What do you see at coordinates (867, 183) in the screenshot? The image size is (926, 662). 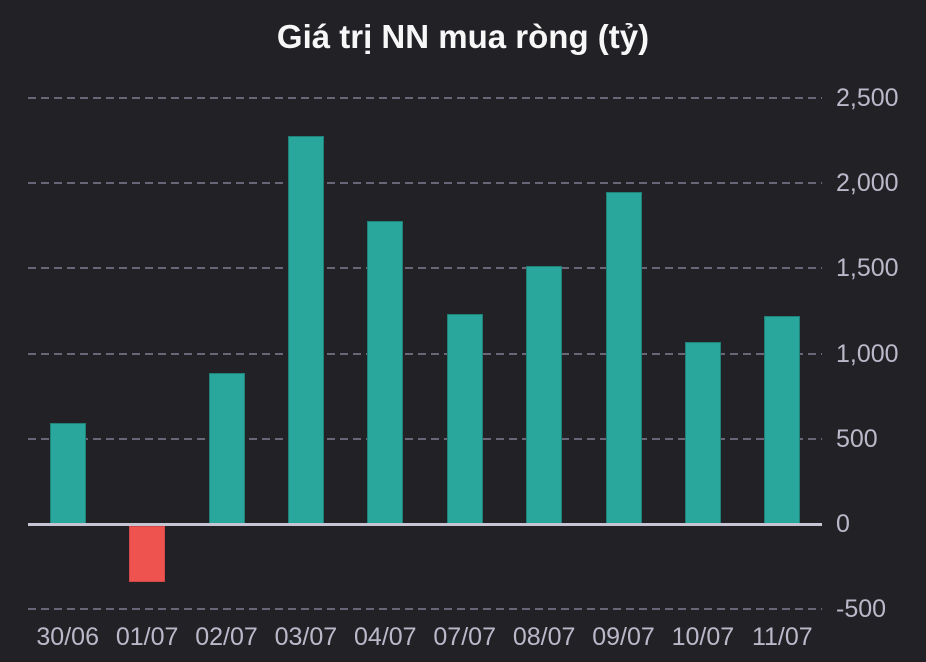 I see `y-axis-tick-label: 2,000` at bounding box center [867, 183].